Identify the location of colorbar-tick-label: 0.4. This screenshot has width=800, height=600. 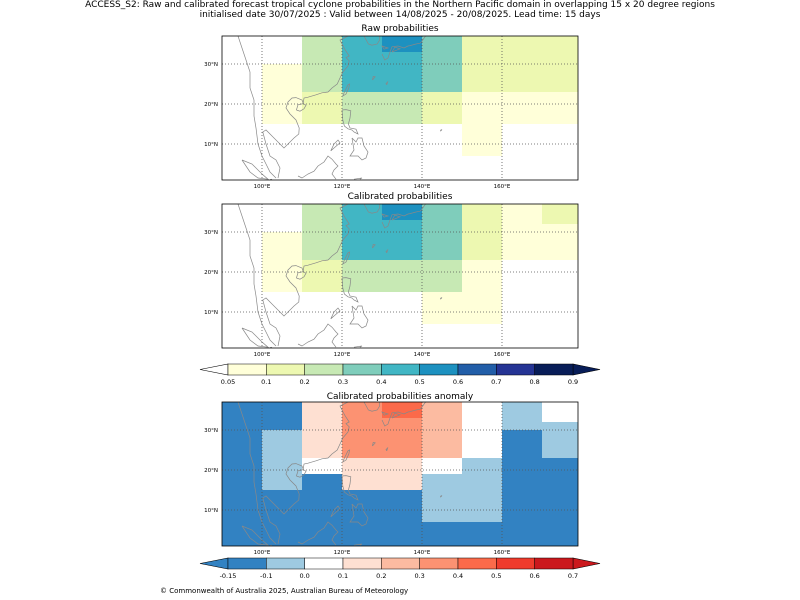
(381, 382).